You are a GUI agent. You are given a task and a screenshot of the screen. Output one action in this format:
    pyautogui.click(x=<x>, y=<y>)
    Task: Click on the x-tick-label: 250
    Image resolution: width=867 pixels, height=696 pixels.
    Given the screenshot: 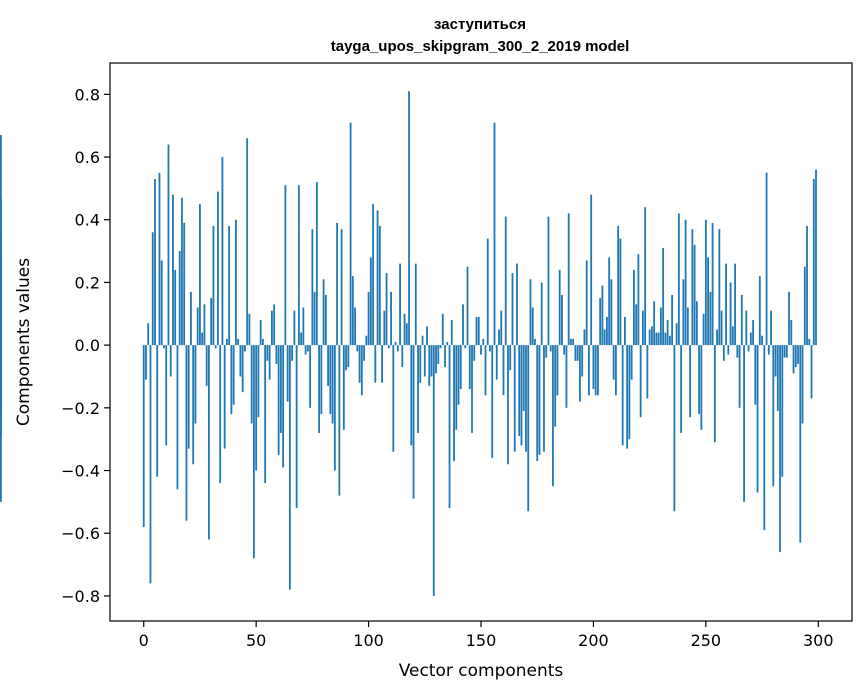 What is the action you would take?
    pyautogui.click(x=706, y=640)
    